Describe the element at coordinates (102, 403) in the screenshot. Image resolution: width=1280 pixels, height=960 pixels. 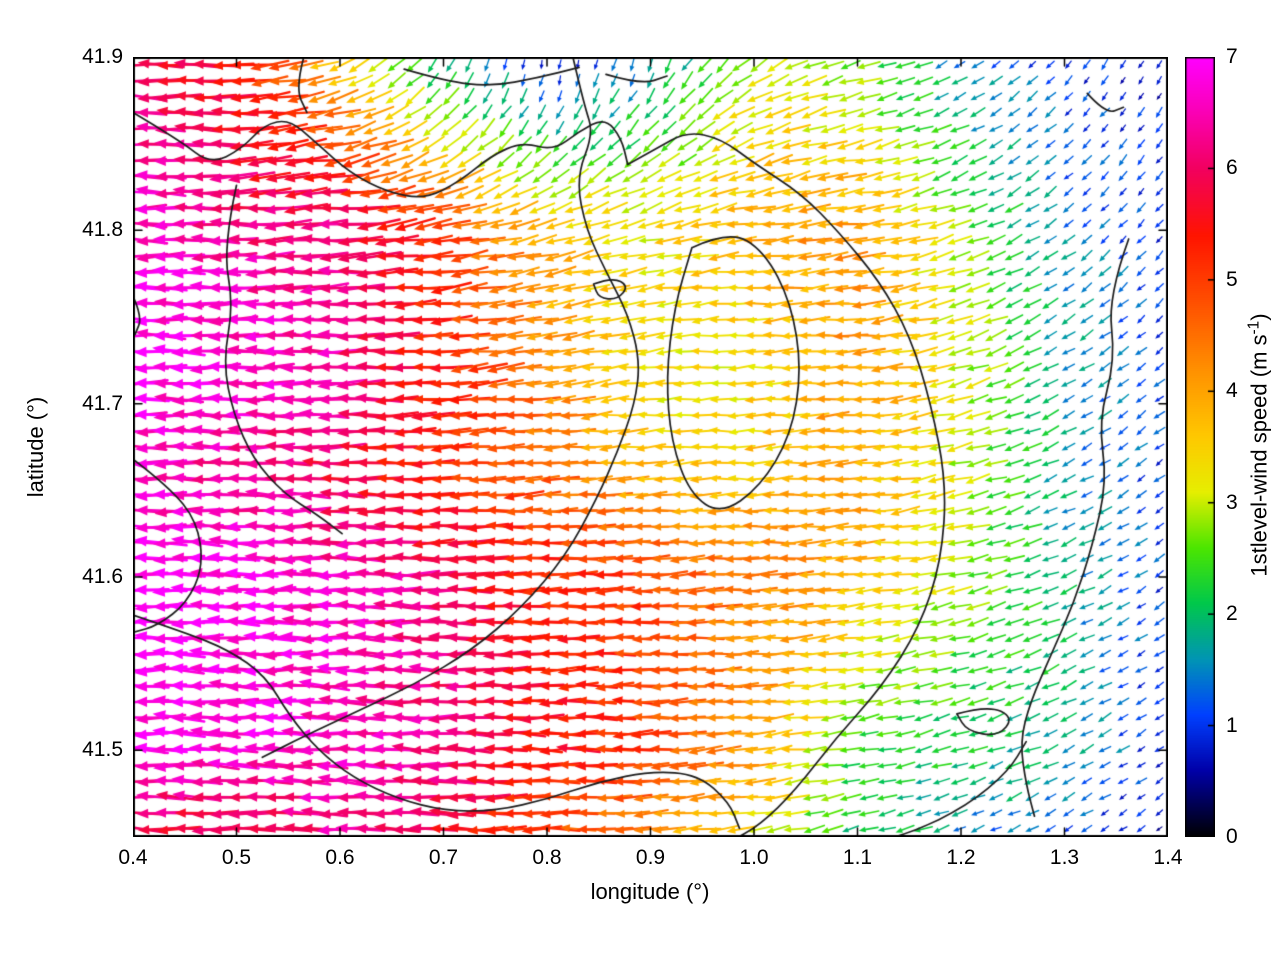
I see `y-tick-label: 41.7` at that location.